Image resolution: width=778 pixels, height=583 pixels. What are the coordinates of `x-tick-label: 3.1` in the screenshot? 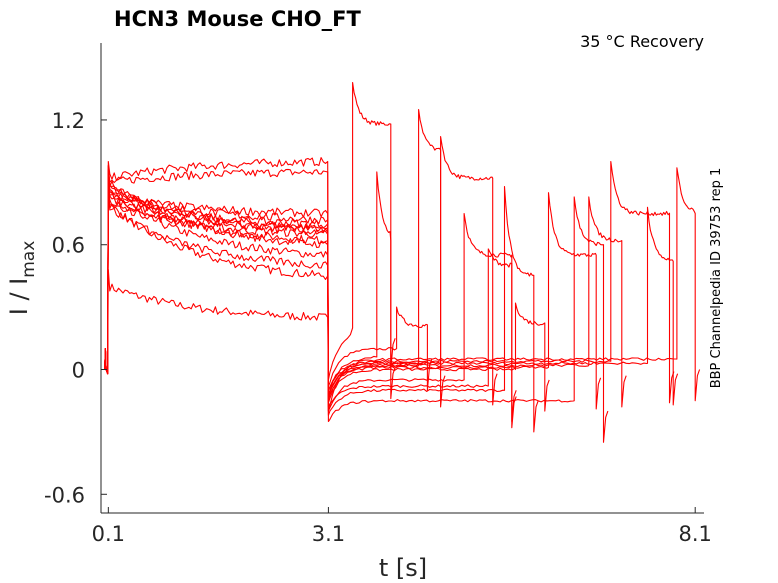 It's located at (328, 534).